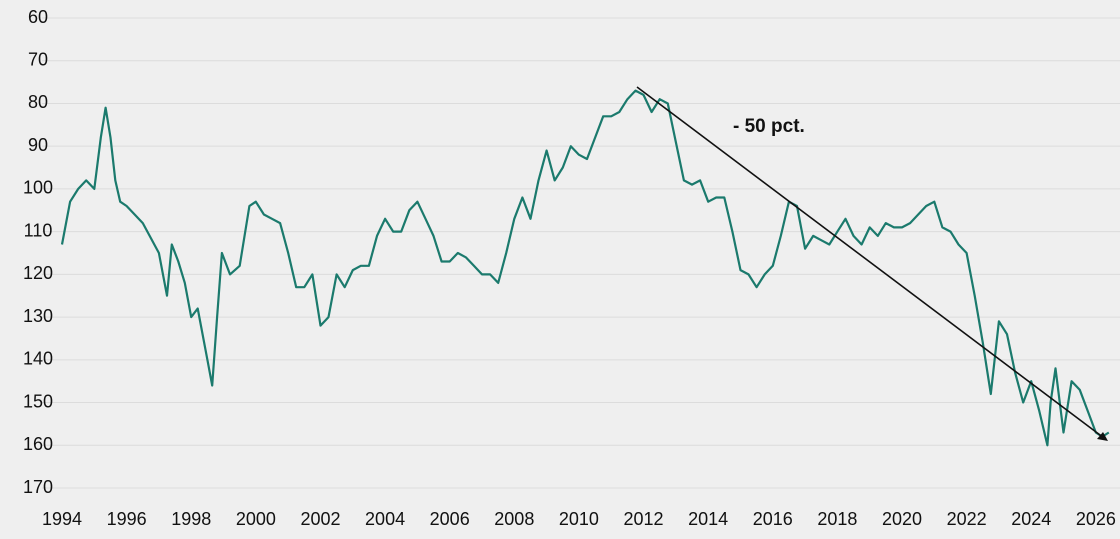  Describe the element at coordinates (320, 519) in the screenshot. I see `x-tick-label: 2002` at that location.